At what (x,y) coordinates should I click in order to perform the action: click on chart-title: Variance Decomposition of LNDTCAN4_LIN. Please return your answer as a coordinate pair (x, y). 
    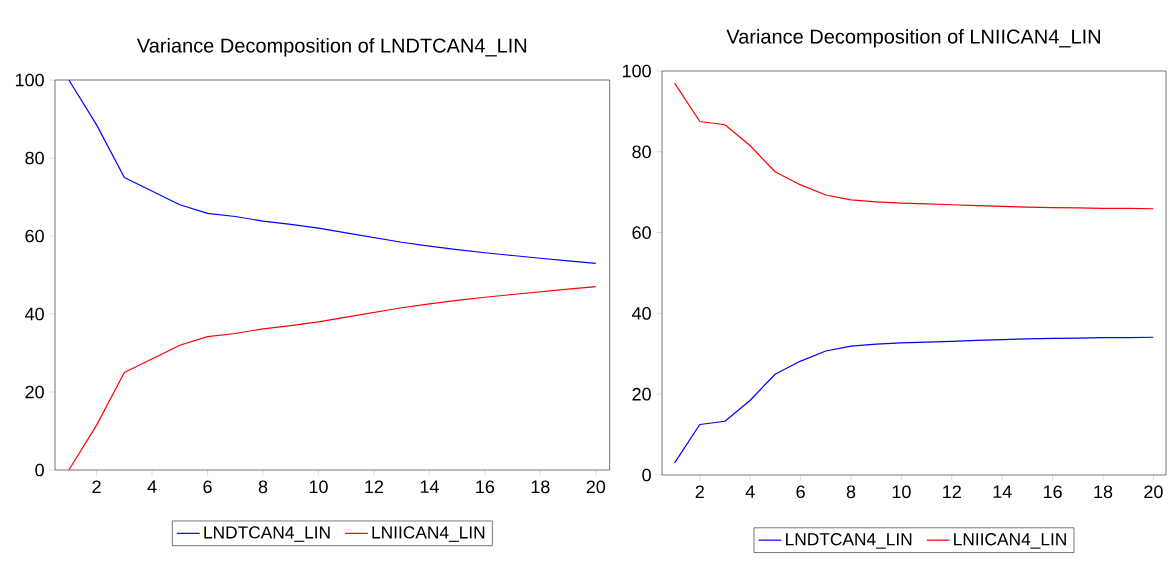
    Looking at the image, I should click on (331, 47).